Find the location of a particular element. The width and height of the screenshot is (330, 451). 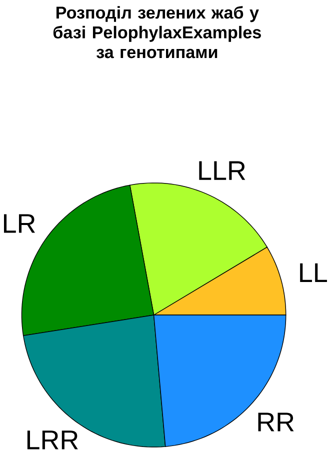

slice-label: RR is located at coordinates (276, 422).